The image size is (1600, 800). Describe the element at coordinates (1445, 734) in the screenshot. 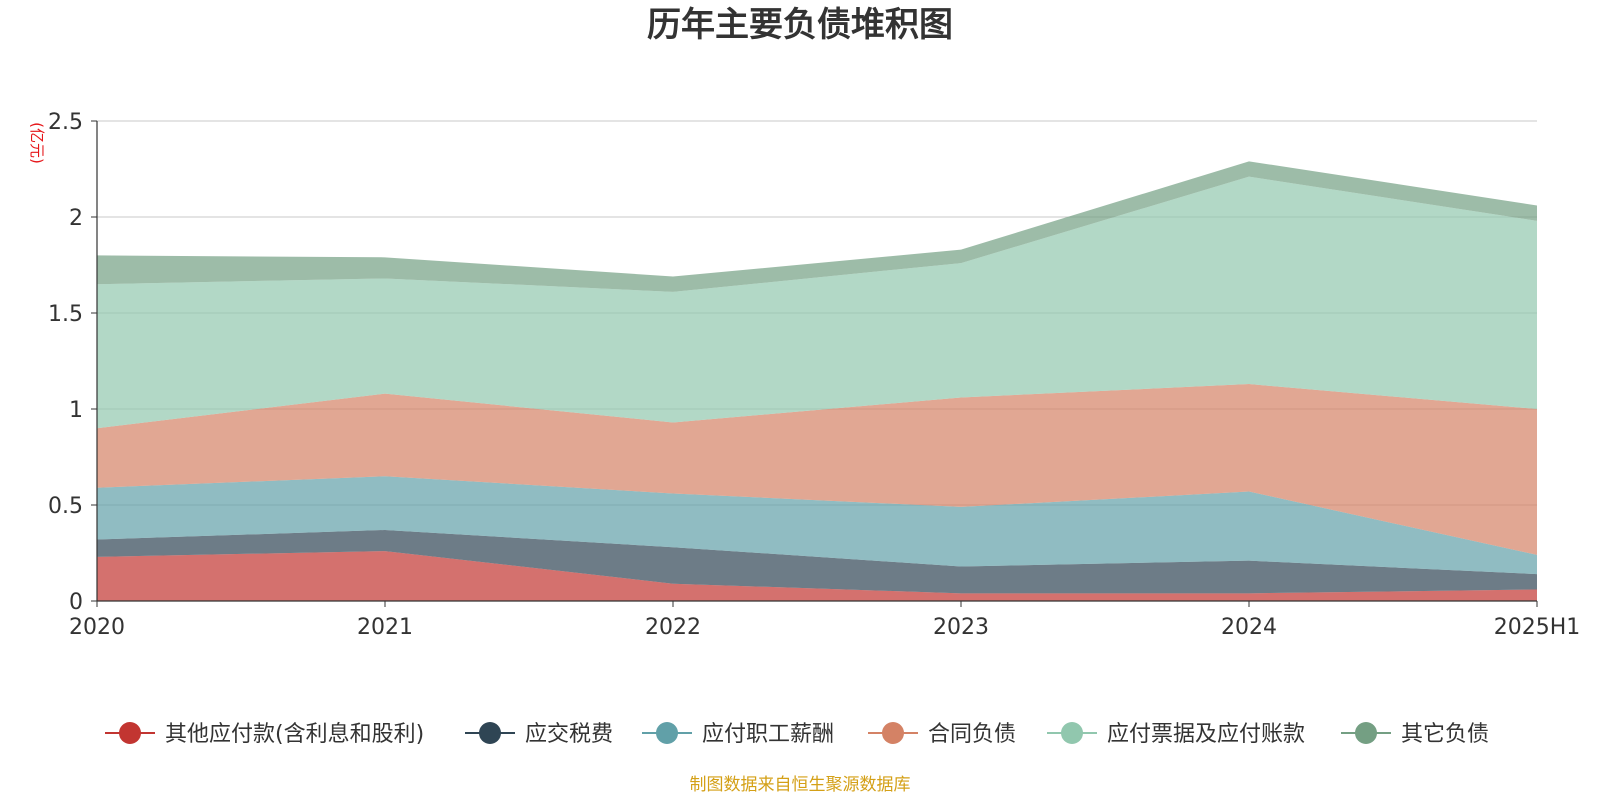

I see `legend-label: 其它负债` at that location.